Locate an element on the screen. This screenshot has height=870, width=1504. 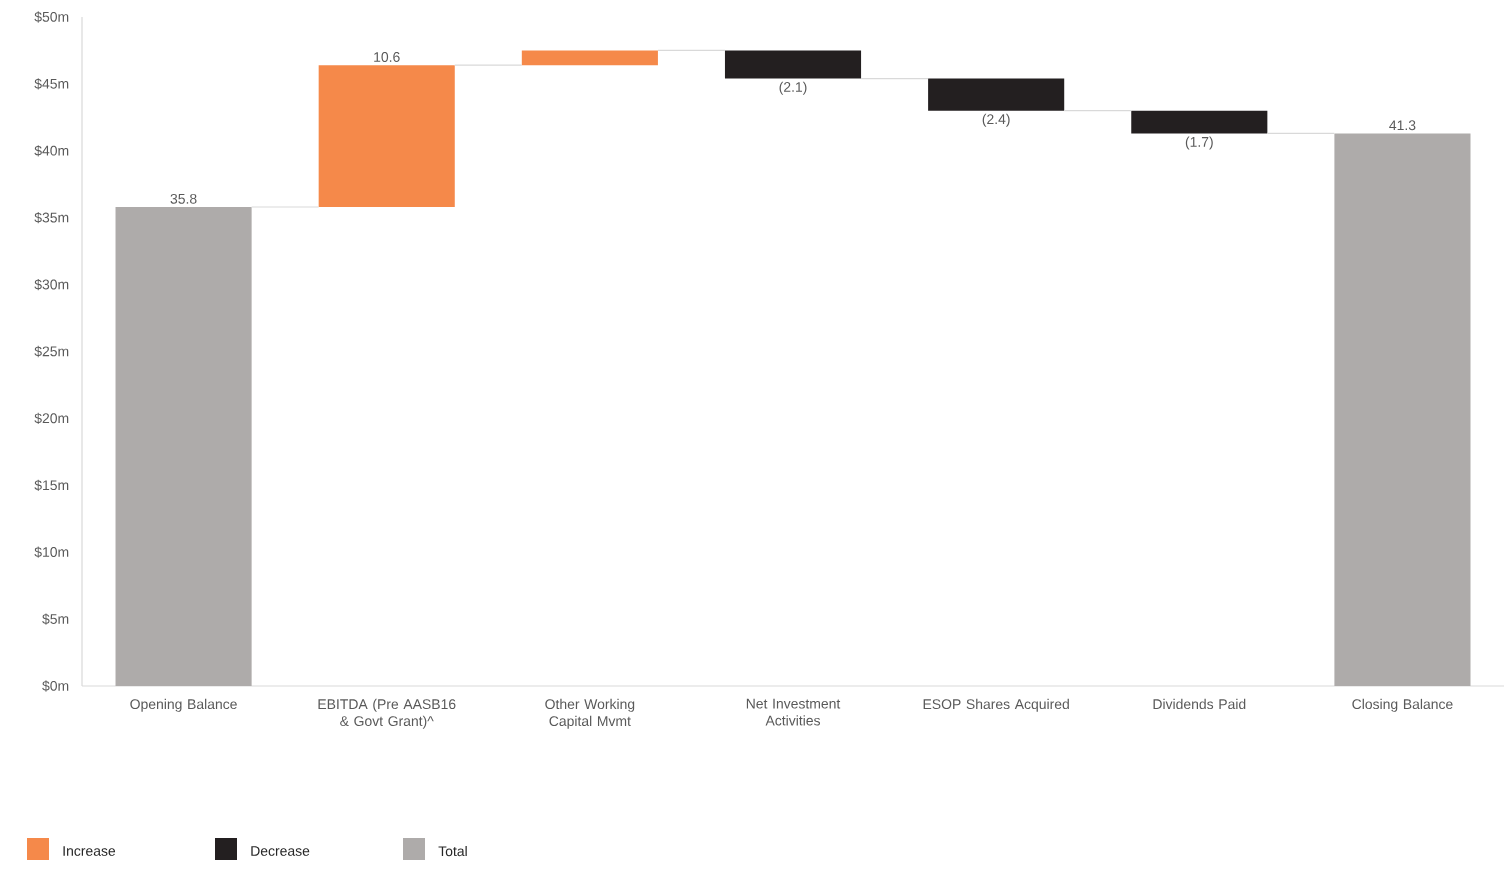
x-tick-label: Dividends Paid is located at coordinates (1199, 704).